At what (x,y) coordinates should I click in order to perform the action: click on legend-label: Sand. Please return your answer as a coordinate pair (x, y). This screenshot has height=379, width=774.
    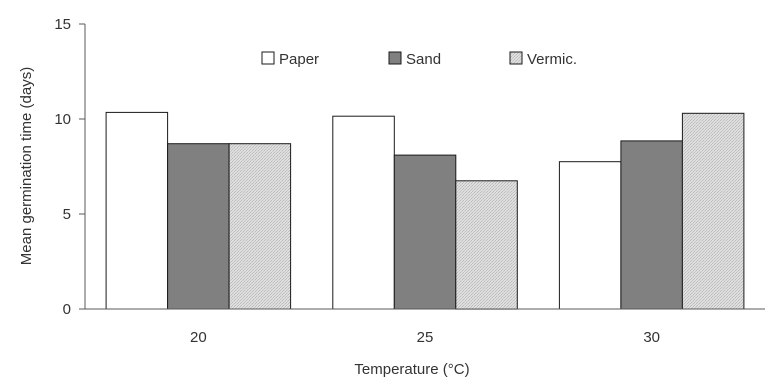
    Looking at the image, I should click on (423, 59).